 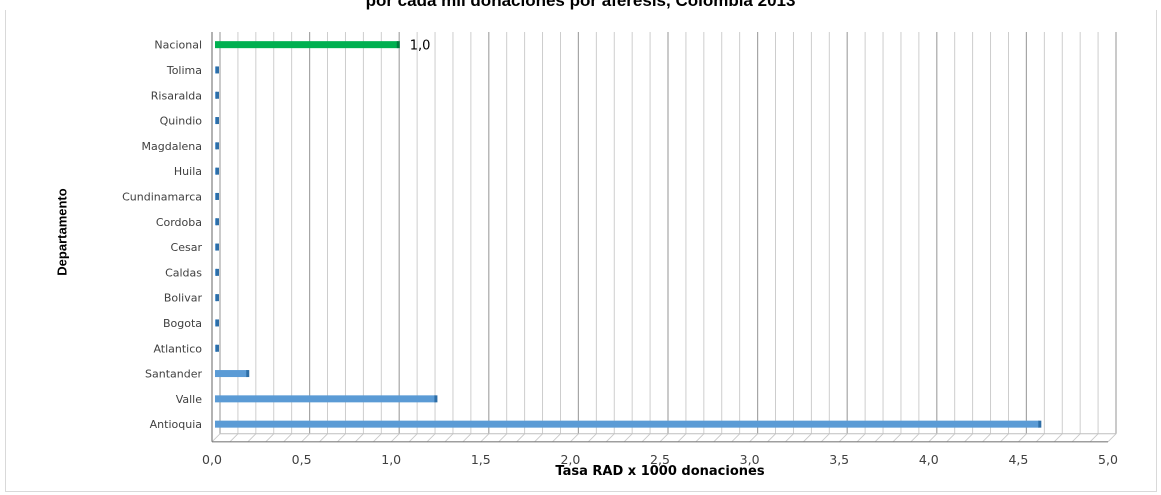 What do you see at coordinates (179, 222) in the screenshot?
I see `category-label: Cordoba` at bounding box center [179, 222].